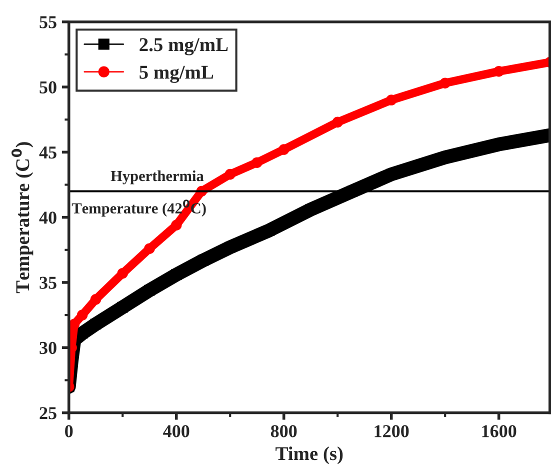 The image size is (551, 475). Describe the element at coordinates (157, 177) in the screenshot. I see `ref-line-label: Hyperthermia` at that location.